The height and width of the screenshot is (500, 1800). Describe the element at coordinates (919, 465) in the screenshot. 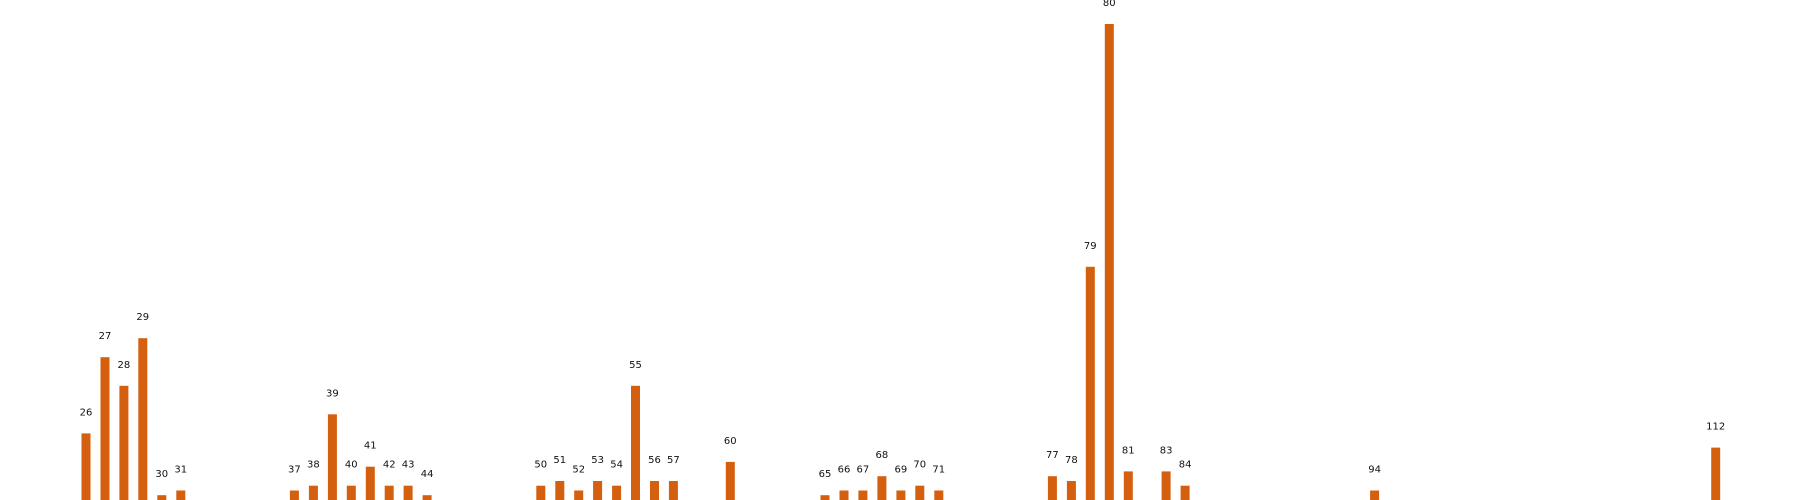

I see `bar-label-70: 70` at that location.